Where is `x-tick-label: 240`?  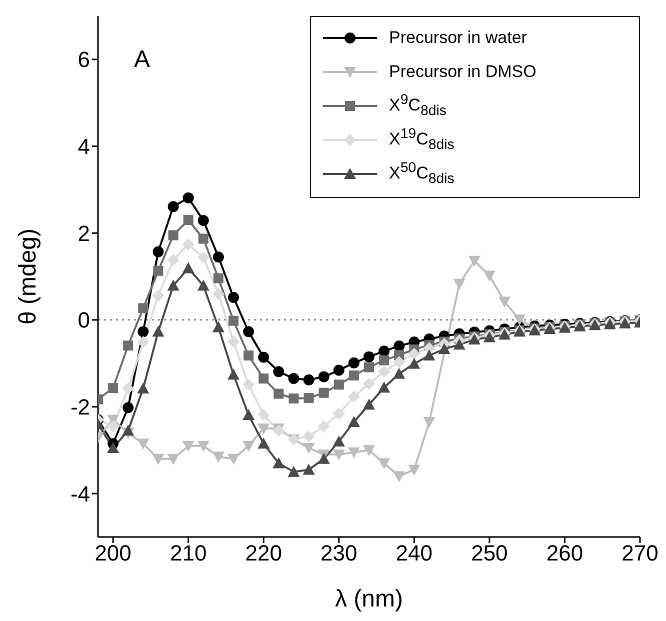 x-tick-label: 240 is located at coordinates (414, 553).